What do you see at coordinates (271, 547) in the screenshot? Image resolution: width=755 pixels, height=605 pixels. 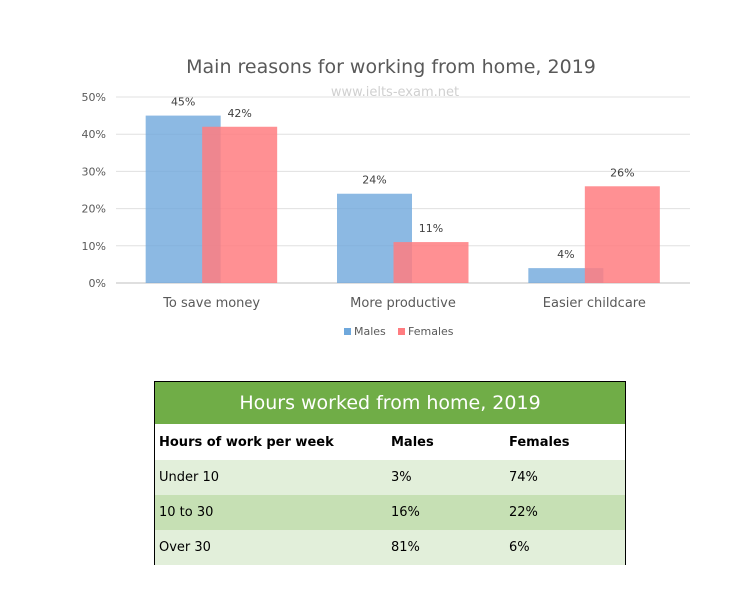 I see `table-cell-hours: Over 30` at bounding box center [271, 547].